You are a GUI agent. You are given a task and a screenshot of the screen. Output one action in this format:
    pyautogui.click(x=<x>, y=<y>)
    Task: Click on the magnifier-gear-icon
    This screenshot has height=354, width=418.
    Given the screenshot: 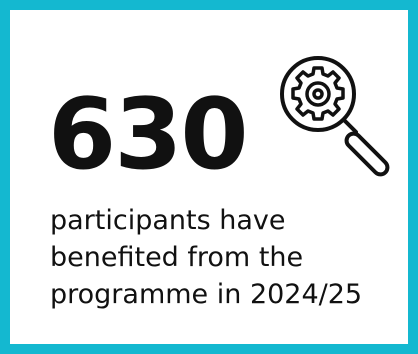 What is the action you would take?
    pyautogui.click(x=339, y=119)
    